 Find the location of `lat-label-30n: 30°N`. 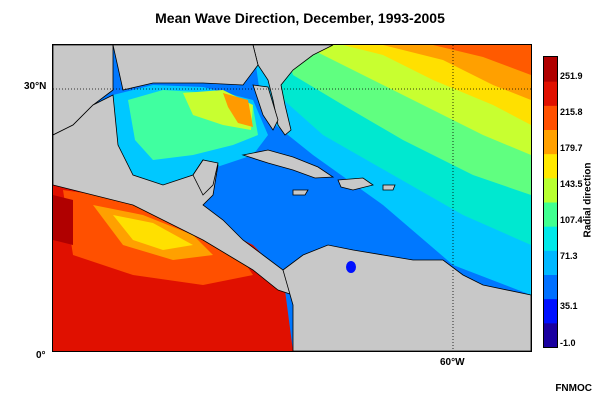

lat-label-30n: 30°N is located at coordinates (35, 86).